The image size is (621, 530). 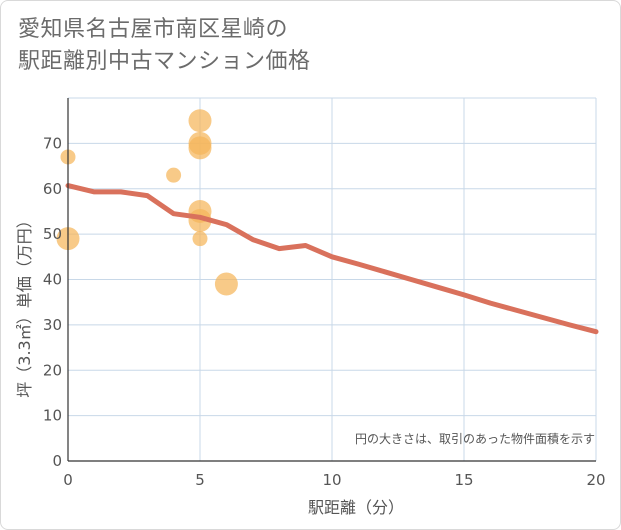 What do you see at coordinates (475, 438) in the screenshot?
I see `bubble-size-note: 円の大きさは、取引のあった物件面積を示す` at bounding box center [475, 438].